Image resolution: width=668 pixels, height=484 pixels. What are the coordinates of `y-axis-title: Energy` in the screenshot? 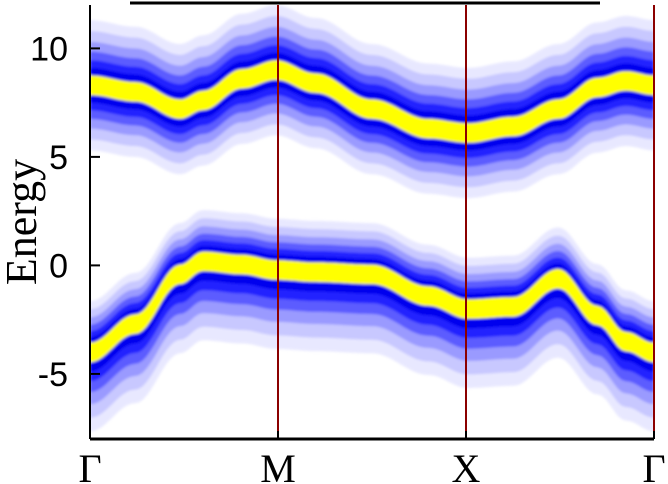 It's located at (23, 222).